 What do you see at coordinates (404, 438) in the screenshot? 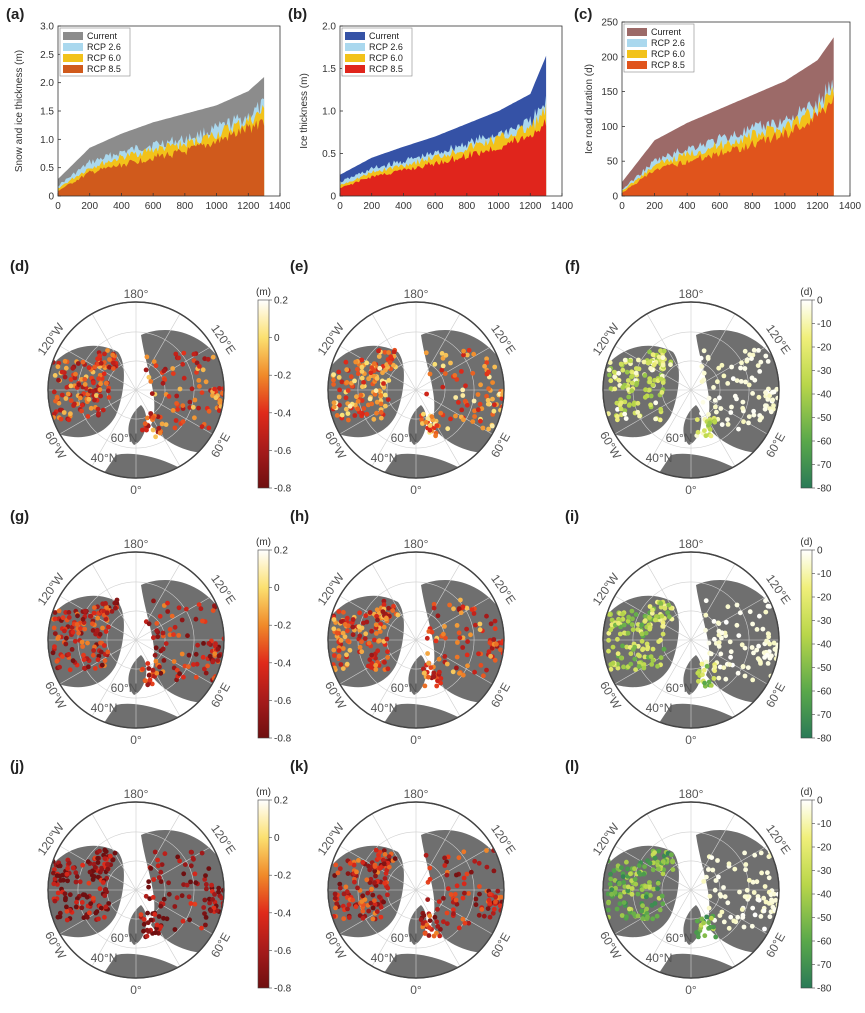
I see `map-label-lat60: 60°N` at bounding box center [404, 438].